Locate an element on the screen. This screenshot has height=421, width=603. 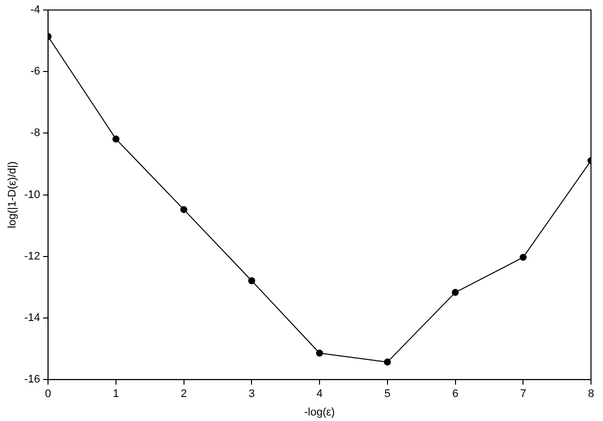
x-tick-label: 0 is located at coordinates (48, 394).